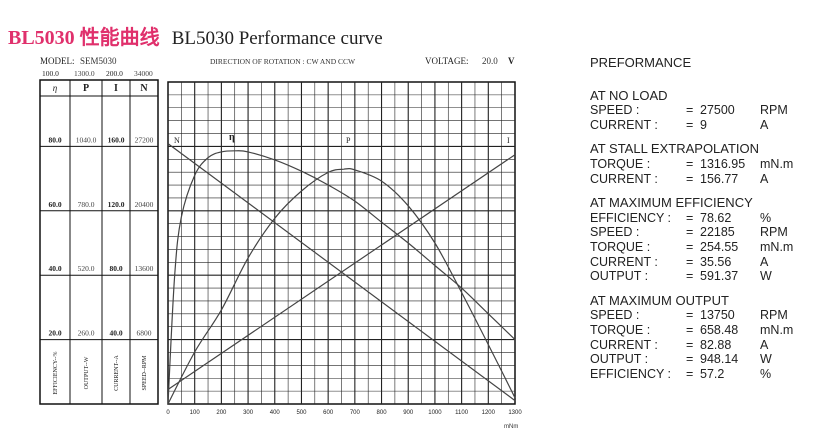 The height and width of the screenshot is (436, 835). What do you see at coordinates (86, 333) in the screenshot?
I see `table-tick-value: 260.0` at bounding box center [86, 333].